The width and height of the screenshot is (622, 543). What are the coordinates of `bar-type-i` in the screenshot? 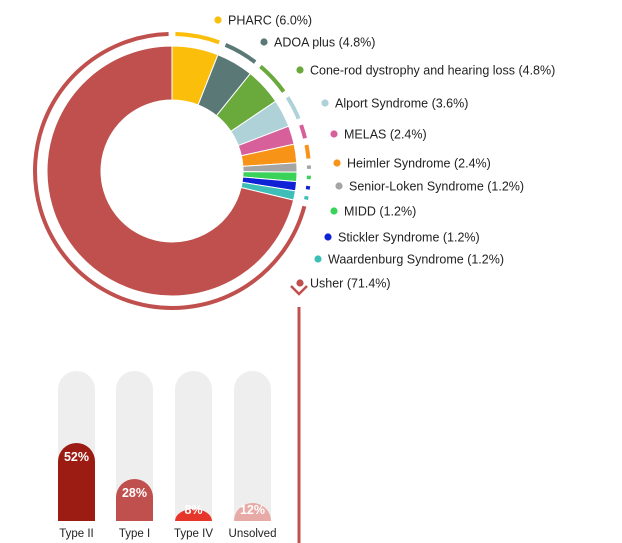 It's located at (134, 500).